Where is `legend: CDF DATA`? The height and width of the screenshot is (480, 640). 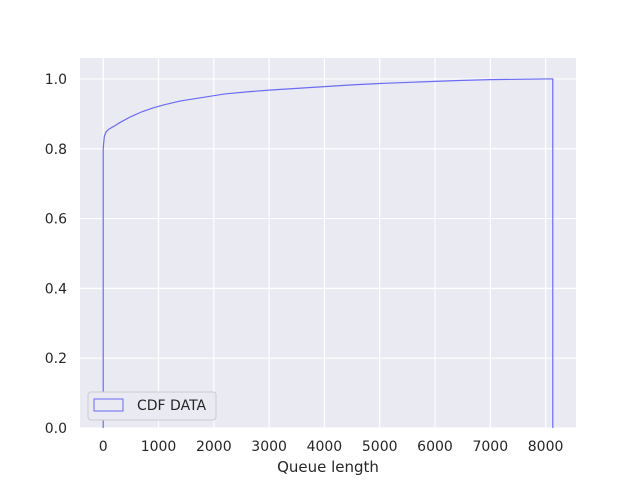 legend: CDF DATA is located at coordinates (152, 406).